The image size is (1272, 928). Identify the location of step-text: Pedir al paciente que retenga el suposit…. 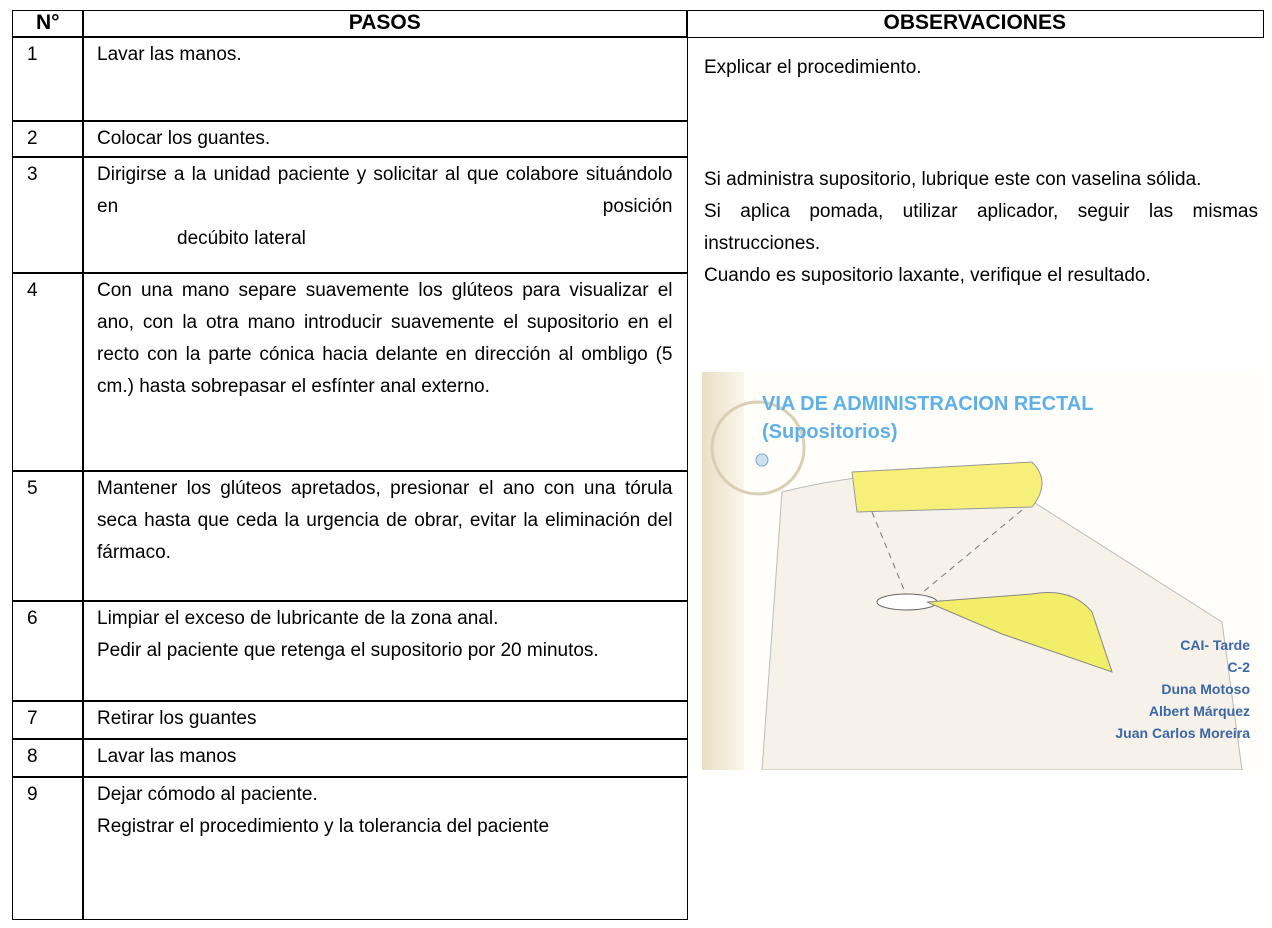
(348, 650).